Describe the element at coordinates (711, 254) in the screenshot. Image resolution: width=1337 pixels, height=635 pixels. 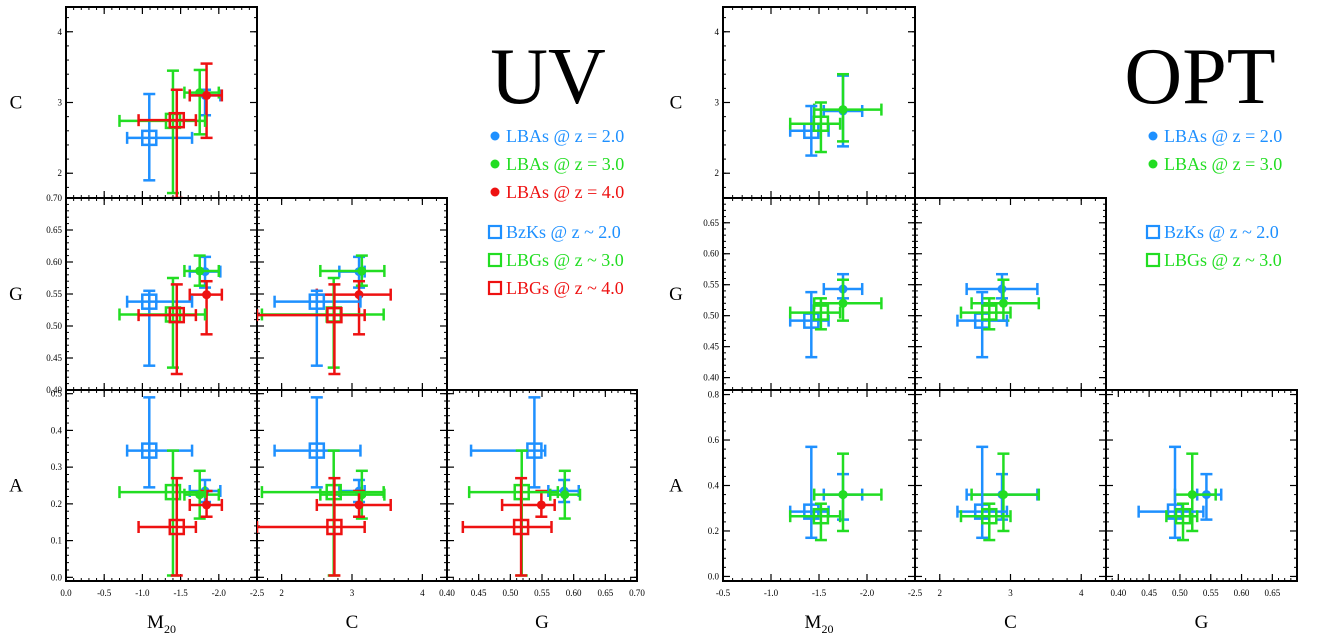
I see `y-tick-label: 0.60` at that location.